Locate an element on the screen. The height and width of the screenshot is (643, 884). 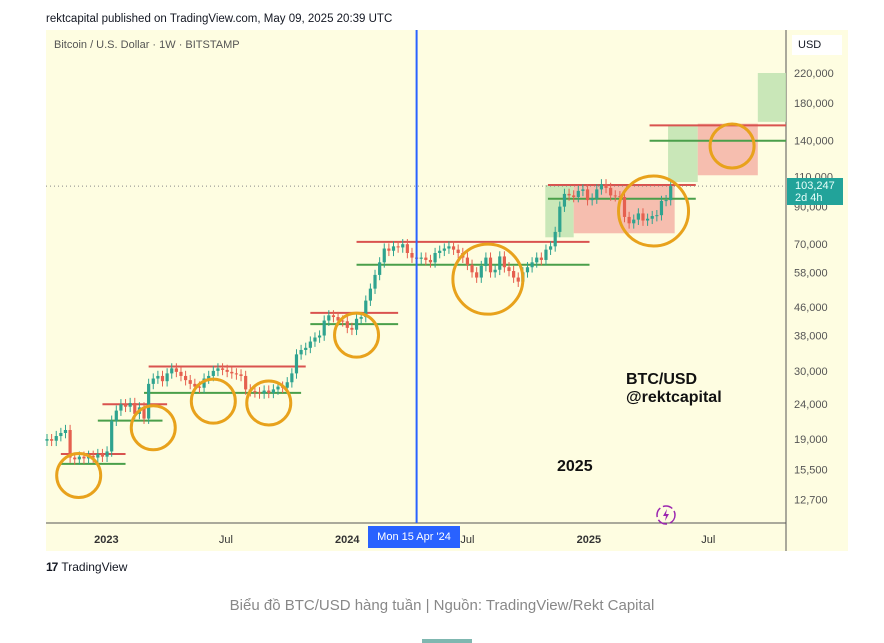
price-tick-label: 19,000 is located at coordinates (811, 440).